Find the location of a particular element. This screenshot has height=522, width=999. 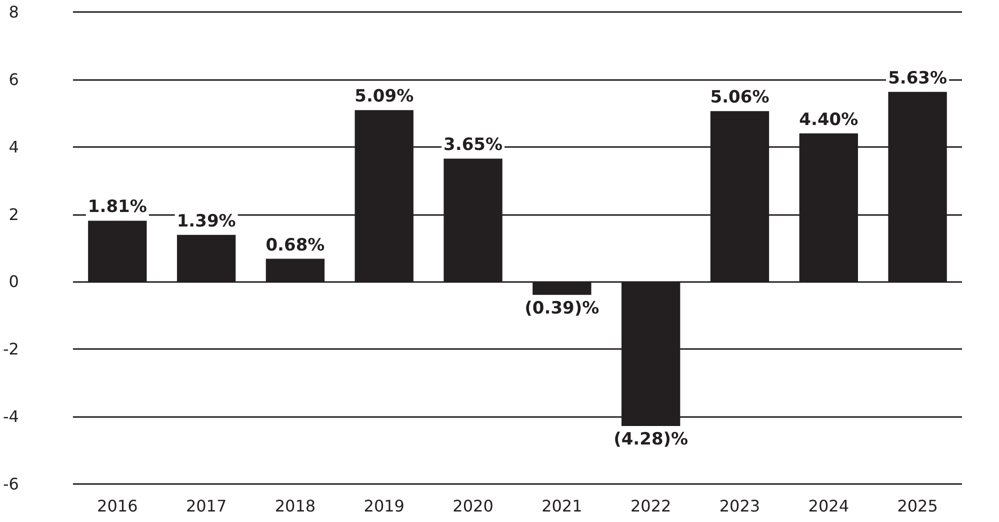

y-tick-label: -4 is located at coordinates (11, 416).